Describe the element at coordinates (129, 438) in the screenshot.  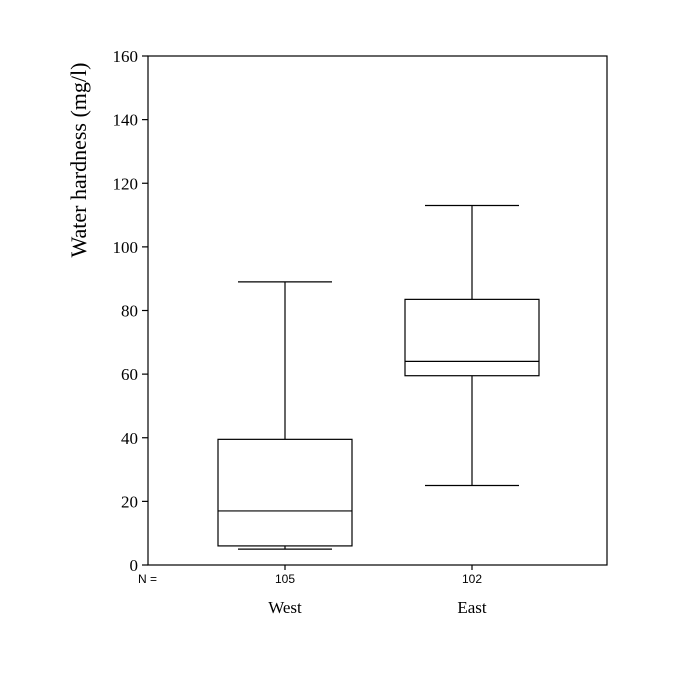
I see `y-tick-label-40: 40` at that location.